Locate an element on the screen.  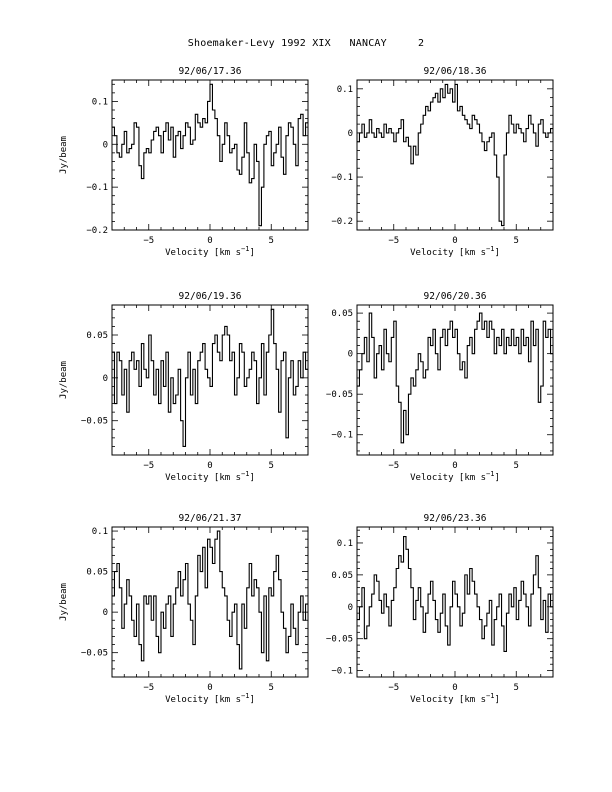
panel-title: 92/06/20.36 is located at coordinates (455, 296).